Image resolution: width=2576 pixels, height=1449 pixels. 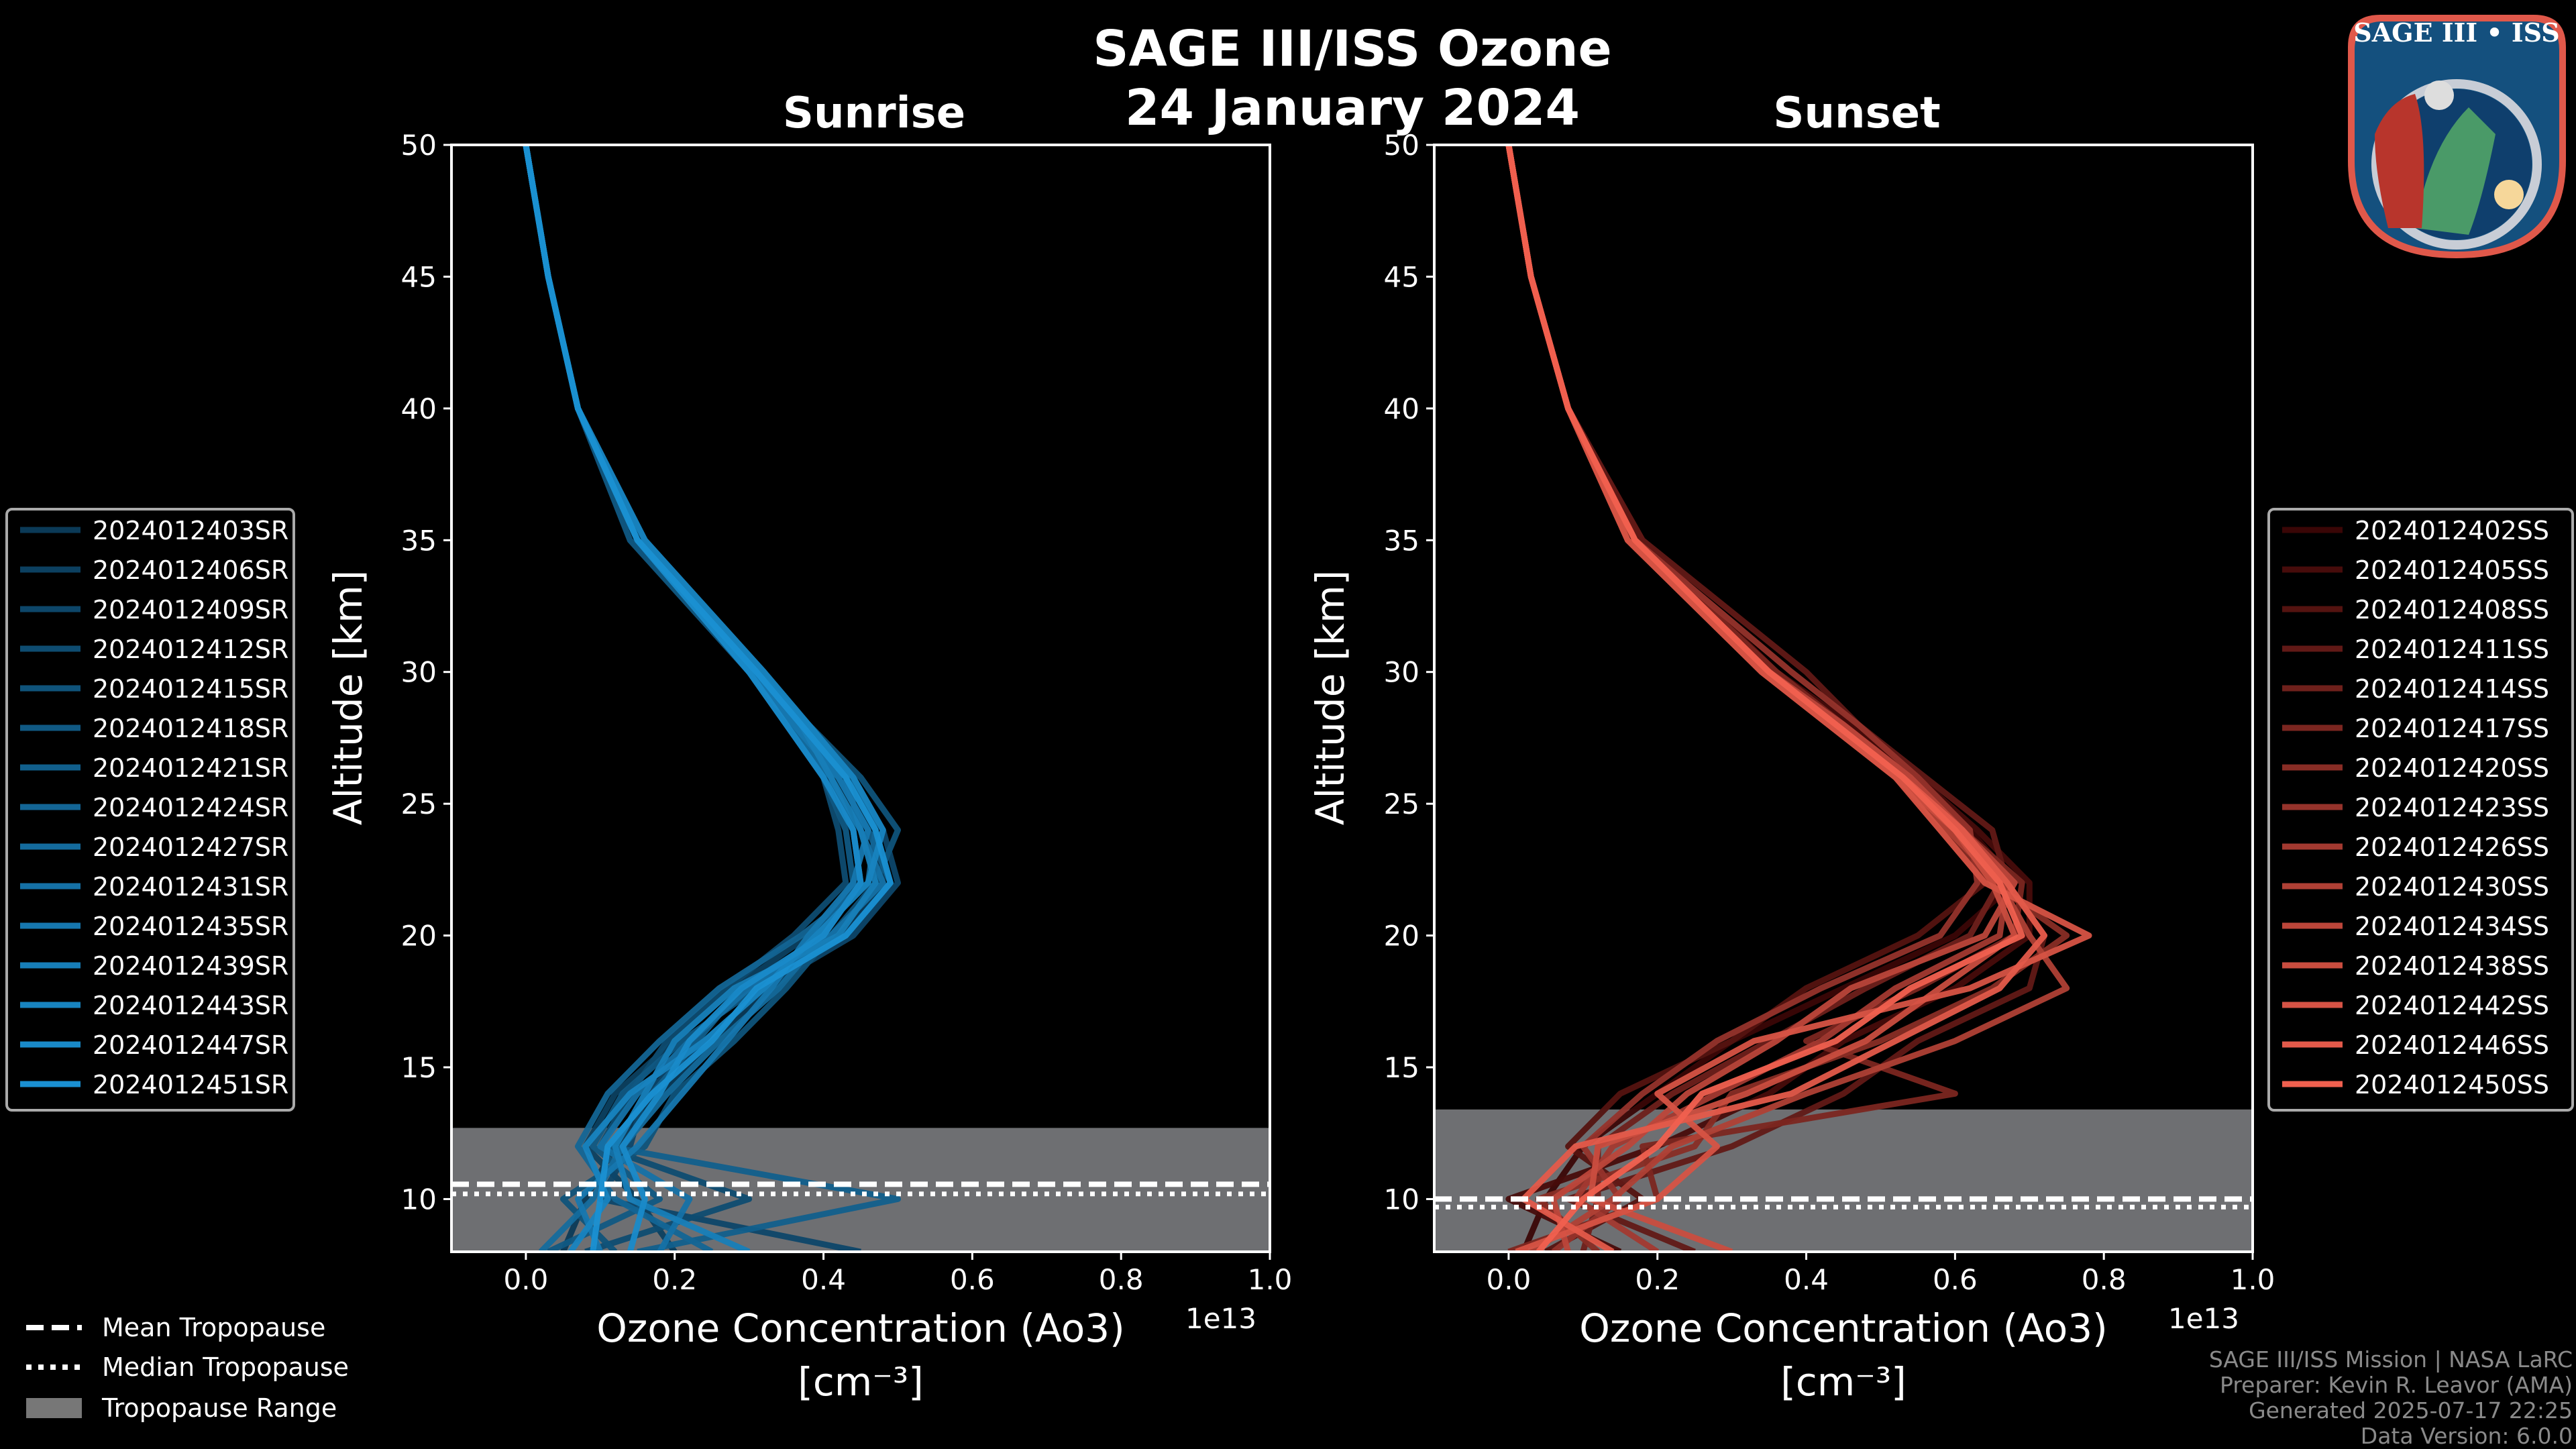 I want to click on legend-entry: 2024012427SR, so click(x=190, y=847).